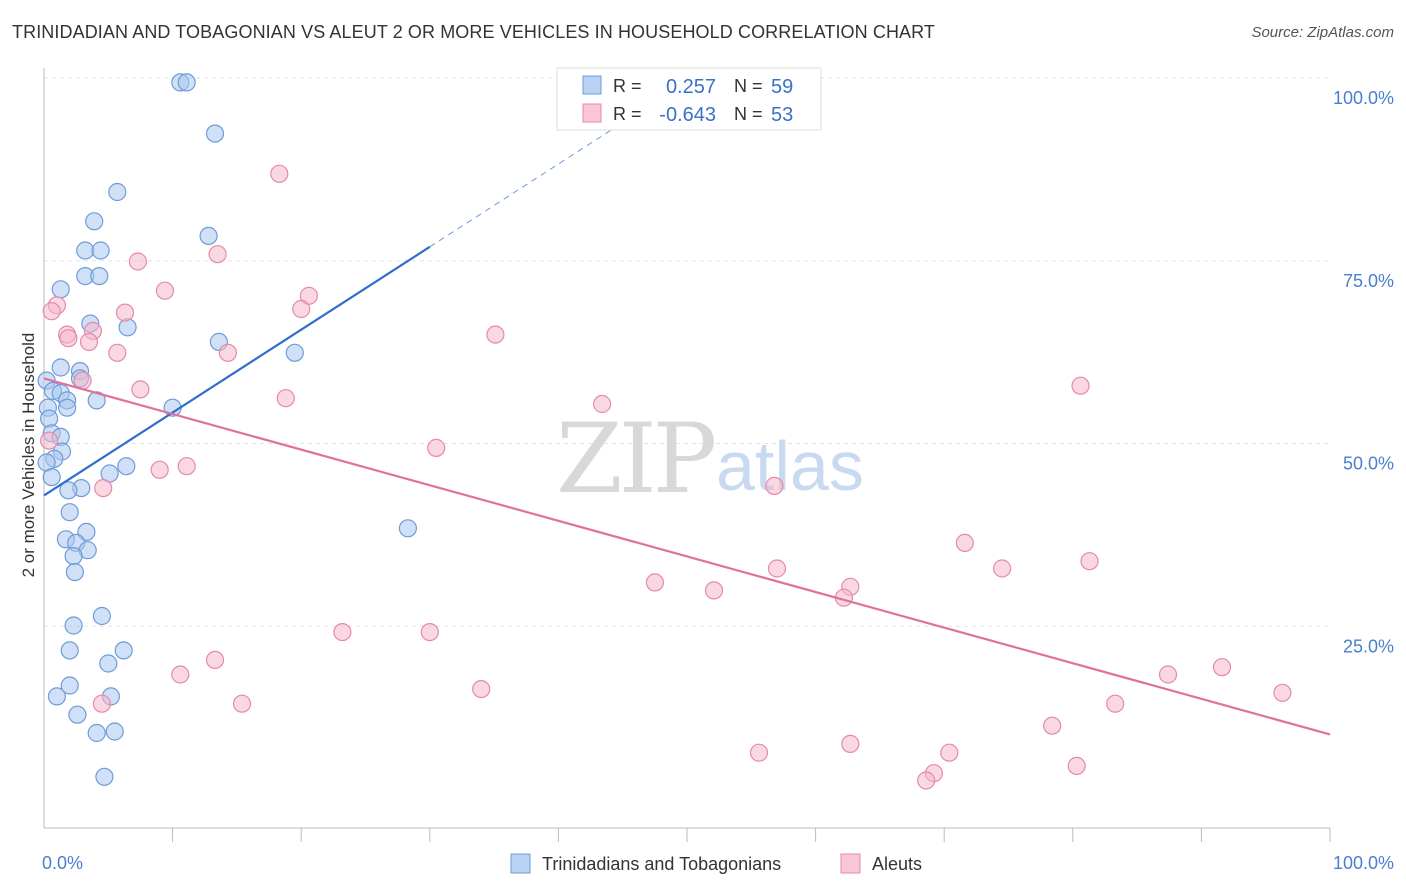 This screenshot has height=892, width=1406. Describe the element at coordinates (1368, 464) in the screenshot. I see `y-tick-label: 50.0%` at that location.